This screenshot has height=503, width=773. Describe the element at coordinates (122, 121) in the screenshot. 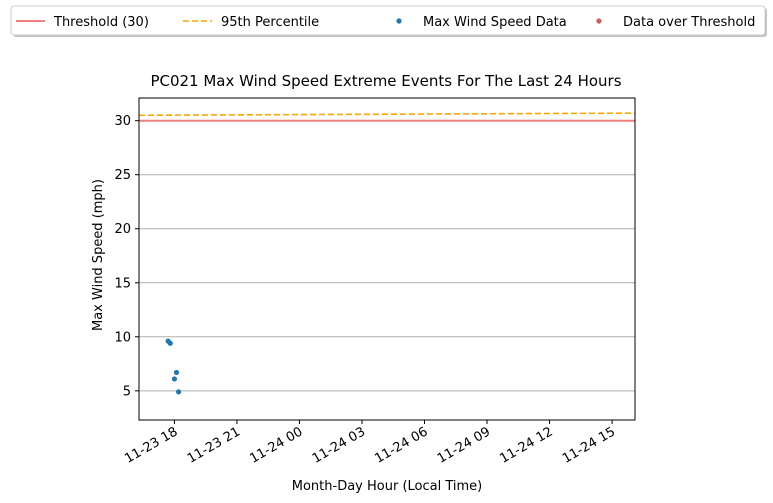

I see `y-tick-label: 30` at that location.